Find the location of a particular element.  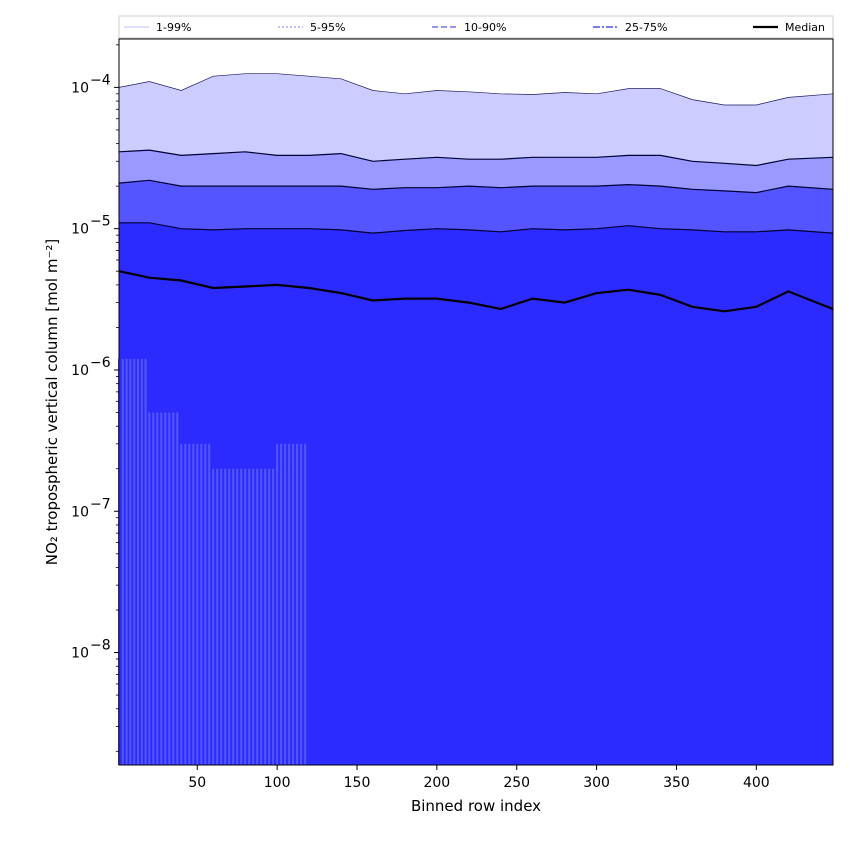

x-tick-label: 150 is located at coordinates (357, 783).